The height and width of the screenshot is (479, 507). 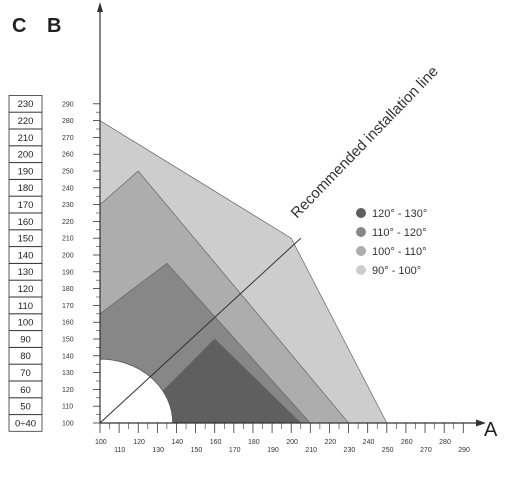 What do you see at coordinates (68, 390) in the screenshot?
I see `b-tick-label: 120` at bounding box center [68, 390].